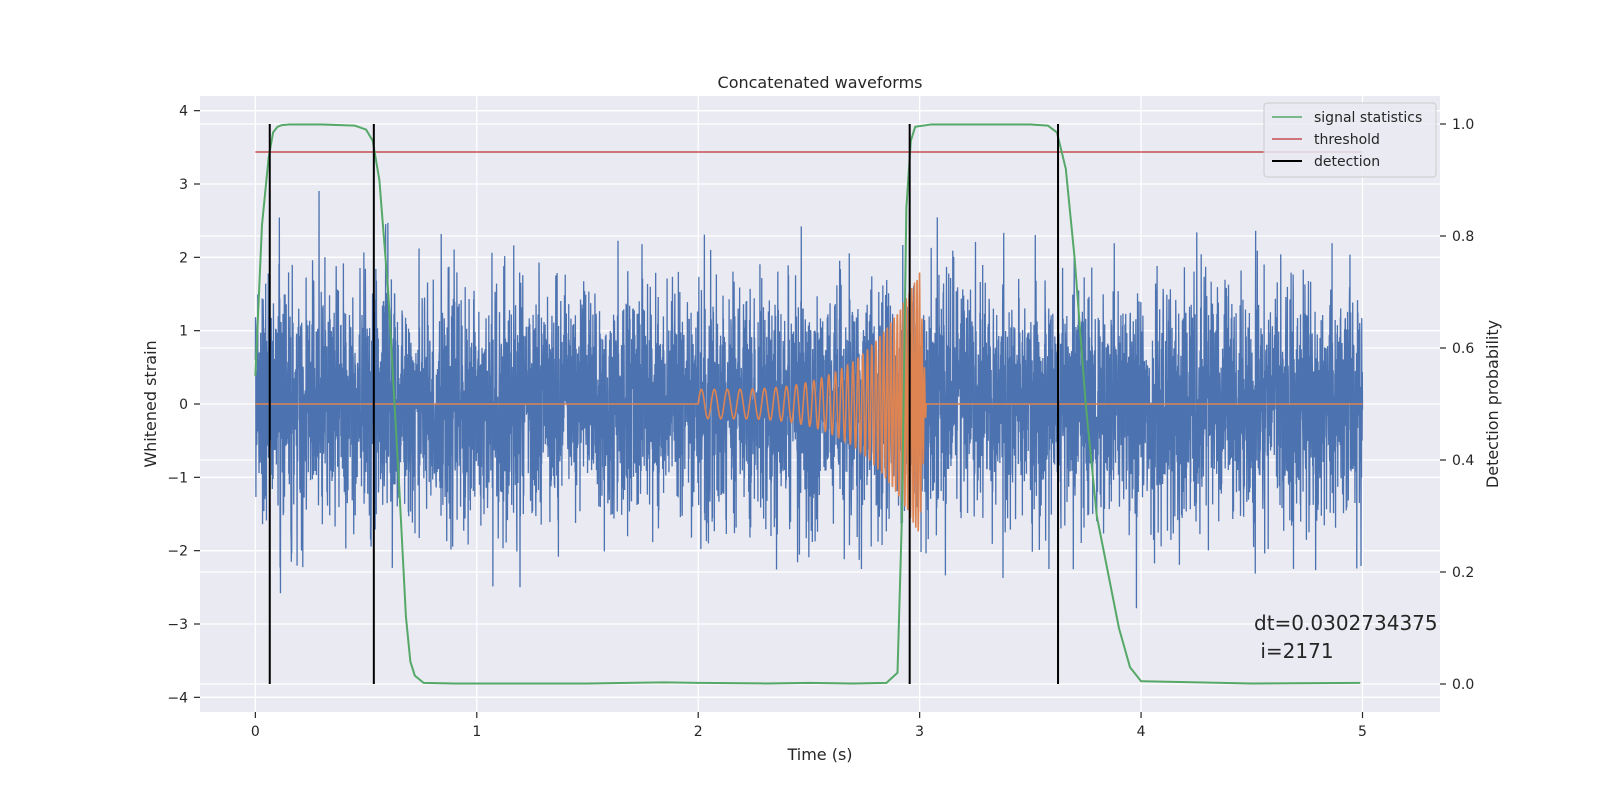  I want to click on y2-axis-ticks: 0.0 0.2 0.4 0.6 0.8 1.0, so click(1457, 405).